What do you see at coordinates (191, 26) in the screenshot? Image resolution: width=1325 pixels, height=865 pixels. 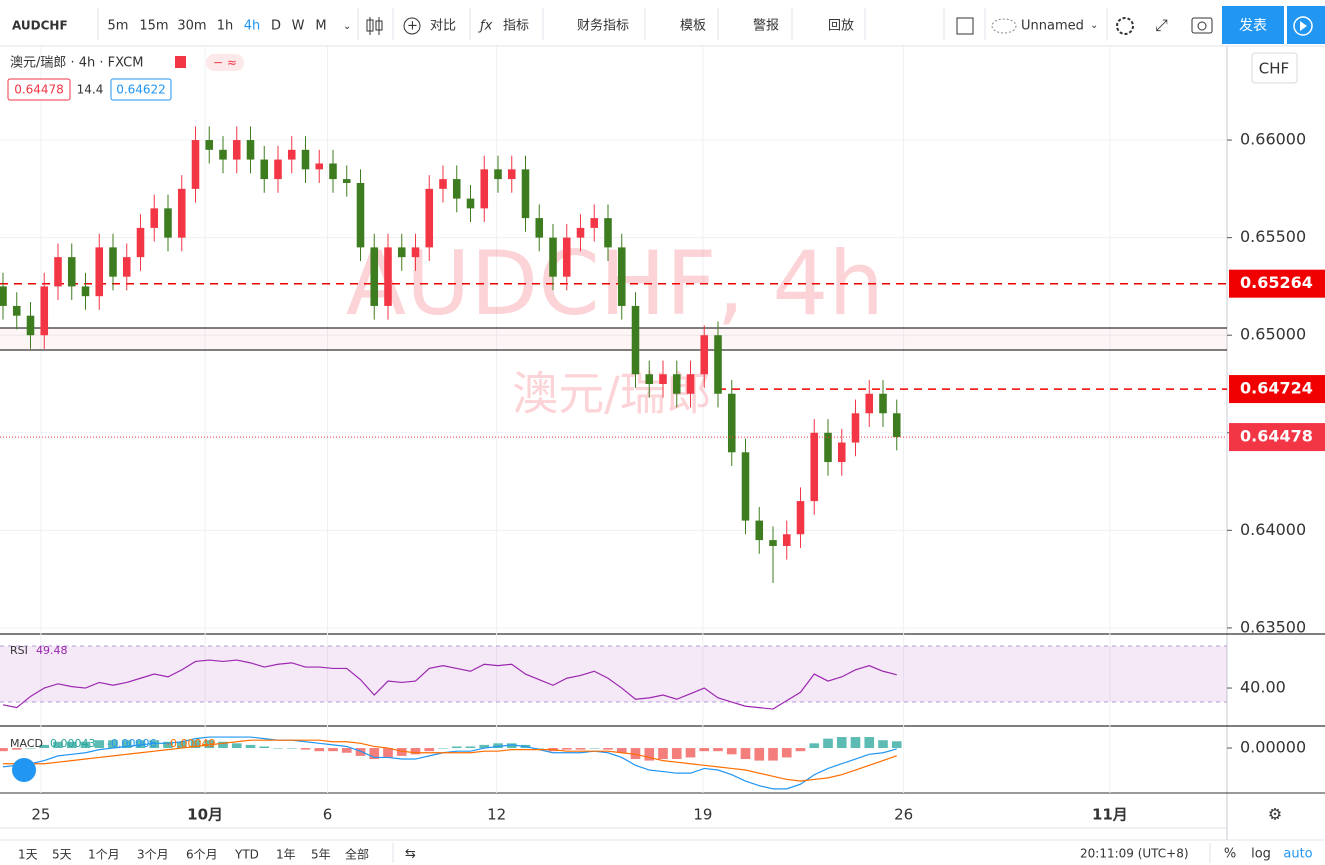 I see `interval: 30m` at bounding box center [191, 26].